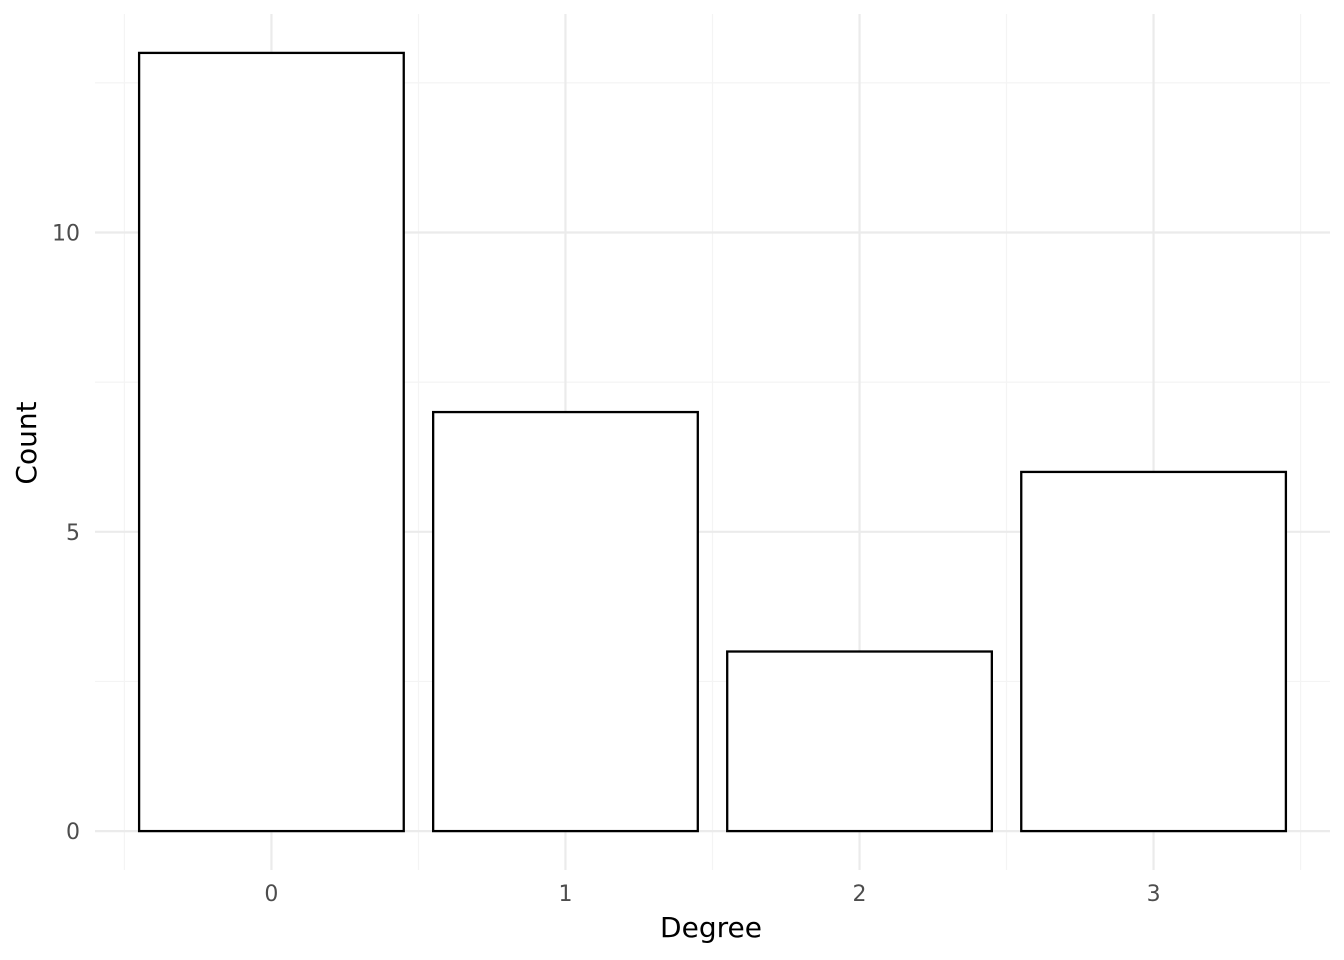 Image resolution: width=1344 pixels, height=960 pixels. Describe the element at coordinates (271, 894) in the screenshot. I see `x-tick-label: 0` at that location.